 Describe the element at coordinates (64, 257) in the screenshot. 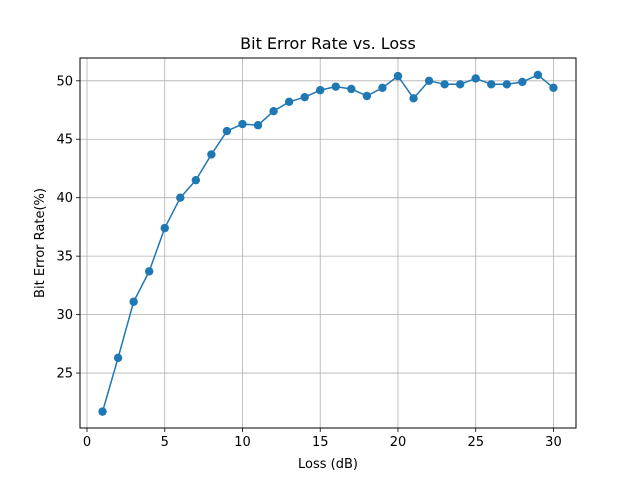

I see `y-tick-label: 35` at that location.